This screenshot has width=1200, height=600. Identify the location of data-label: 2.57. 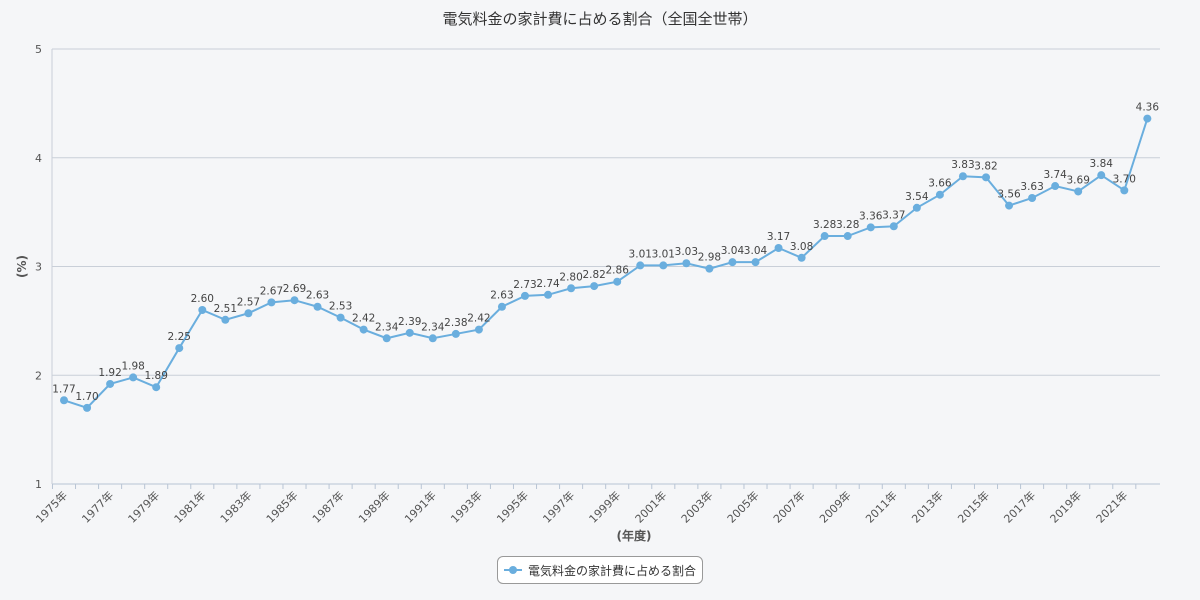
(248, 302).